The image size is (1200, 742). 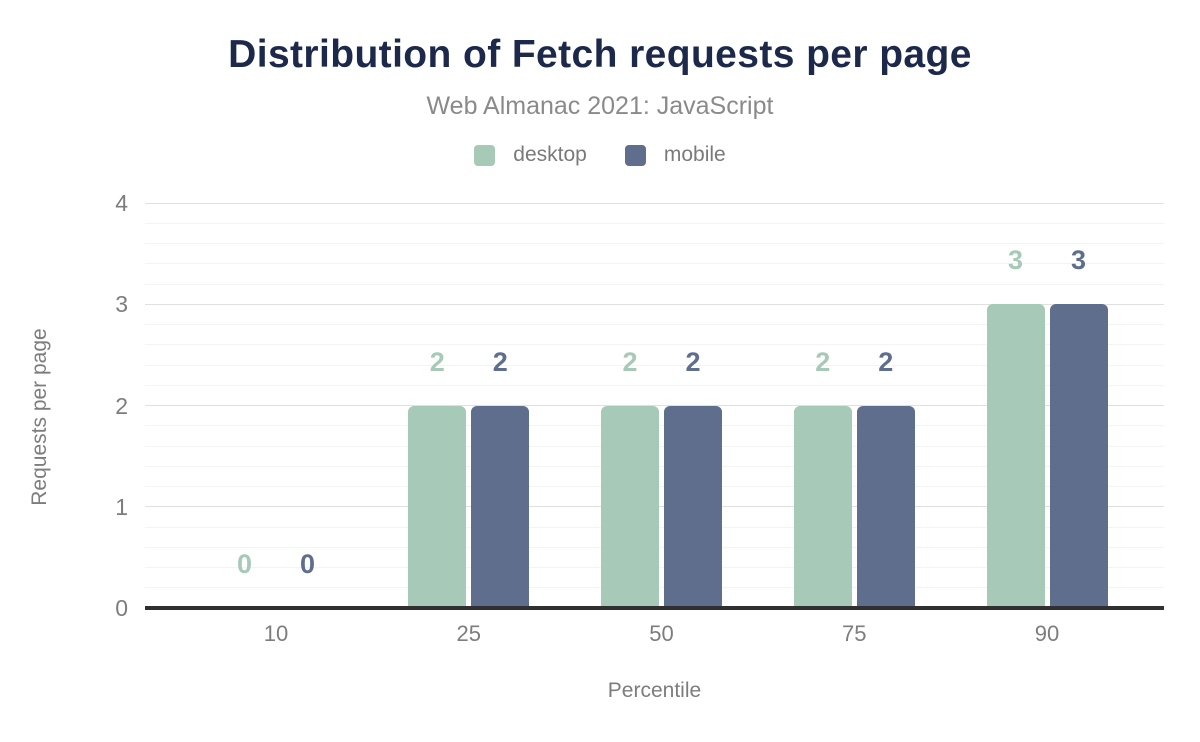 I want to click on x-tick-label: 25, so click(x=468, y=633).